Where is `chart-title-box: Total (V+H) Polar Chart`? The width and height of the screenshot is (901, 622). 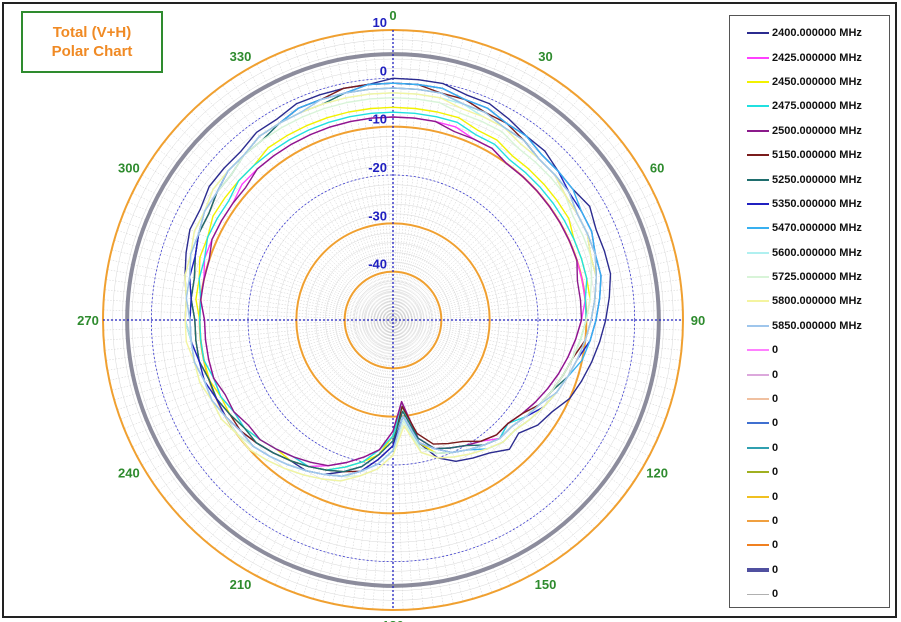 chart-title-box: Total (V+H) Polar Chart is located at coordinates (92, 42).